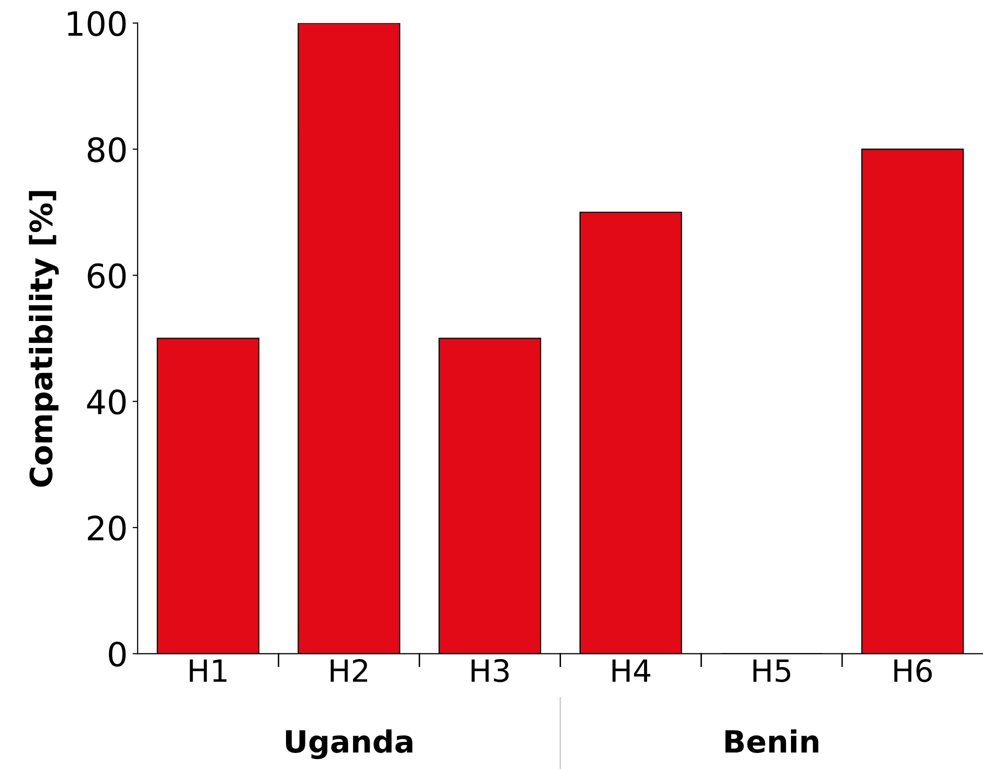  I want to click on x-tick-label: H2, so click(349, 670).